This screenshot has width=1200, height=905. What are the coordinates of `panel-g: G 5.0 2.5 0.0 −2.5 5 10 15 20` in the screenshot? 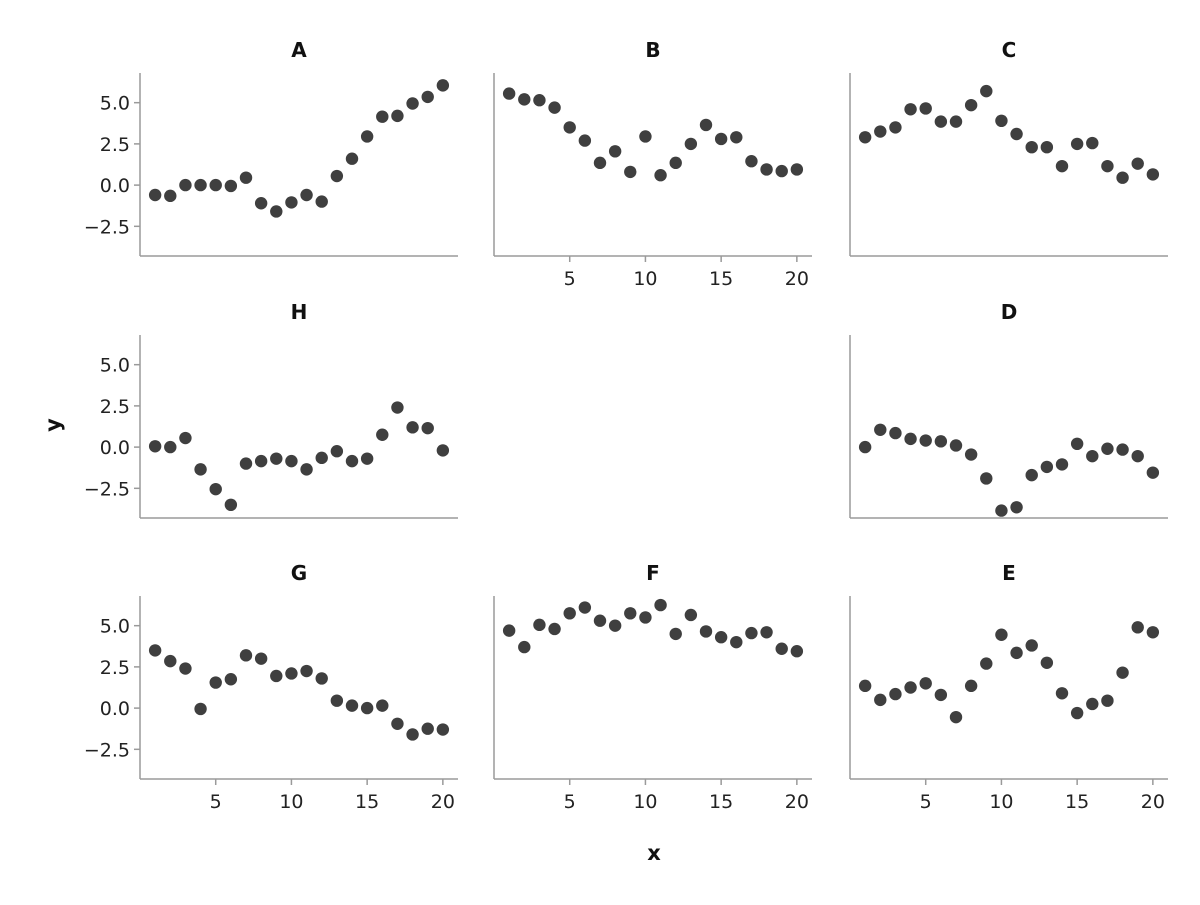 It's located at (271, 687).